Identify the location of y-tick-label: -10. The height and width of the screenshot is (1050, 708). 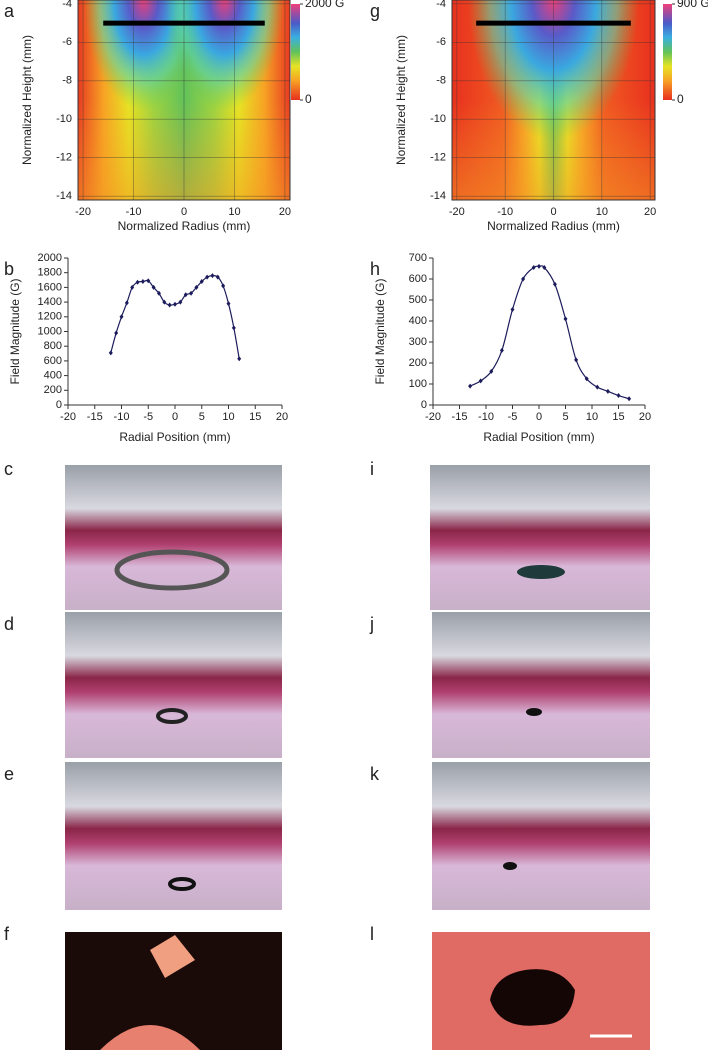
(64, 119).